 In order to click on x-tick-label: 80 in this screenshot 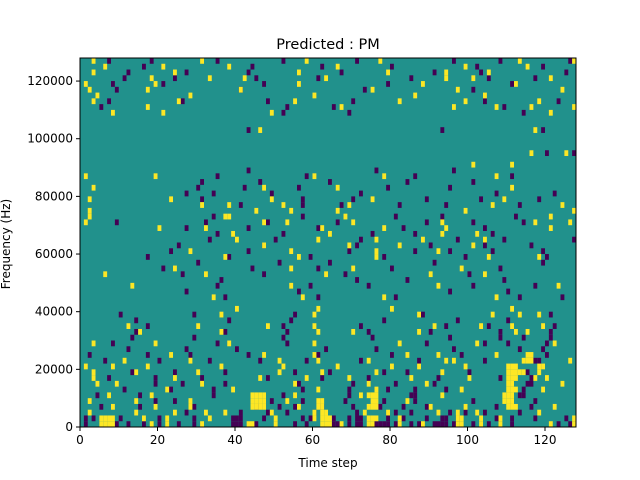, I will do `click(389, 440)`.